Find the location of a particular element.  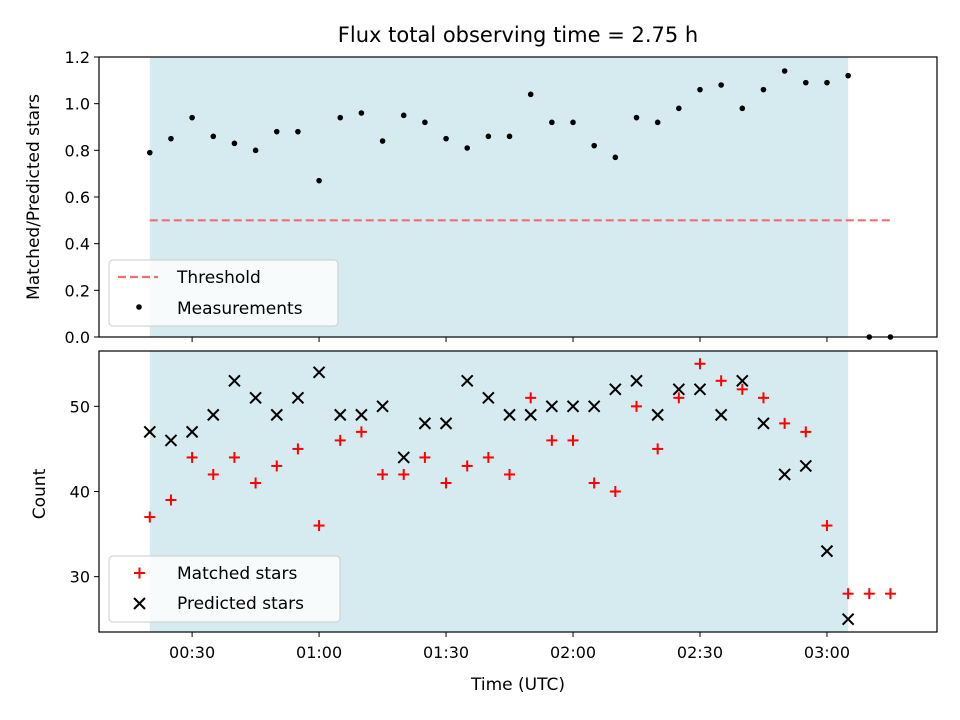

bottom-legend-box is located at coordinates (224, 589).